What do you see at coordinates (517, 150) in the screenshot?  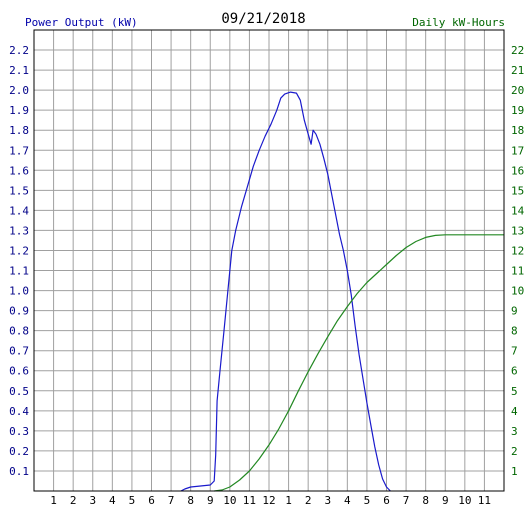 I see `right-y-tick-label: 17` at bounding box center [517, 150].